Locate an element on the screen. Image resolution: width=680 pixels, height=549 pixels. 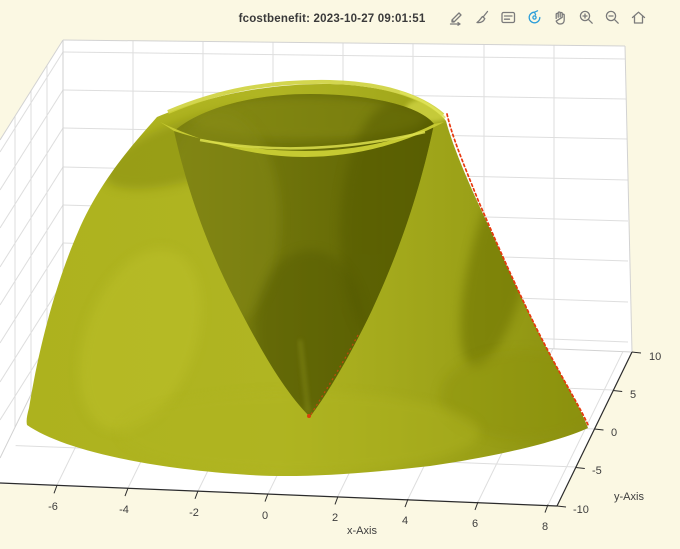
red-cone-tip-marker is located at coordinates (309, 416).